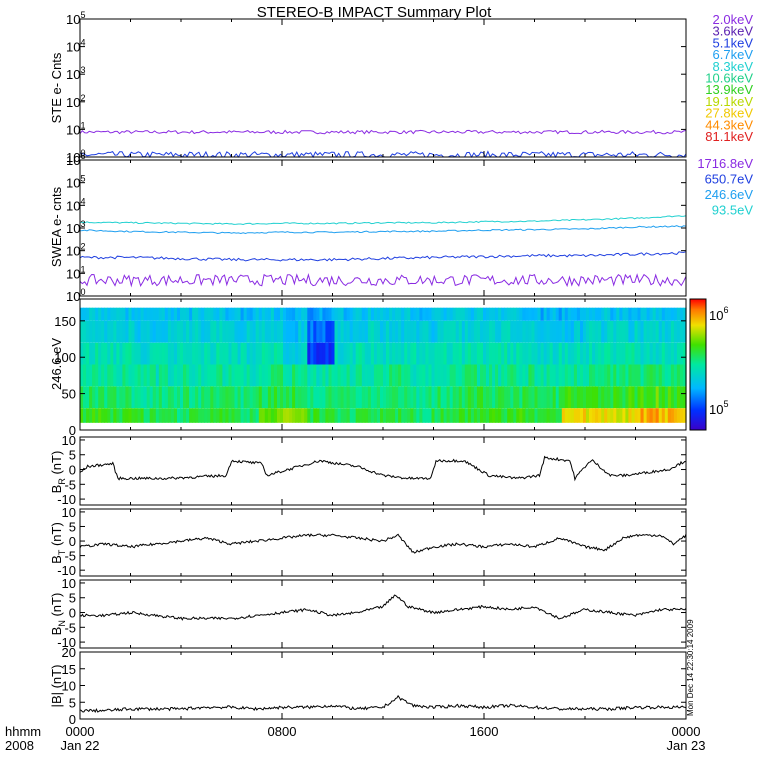  I want to click on bn-ytick-label: 5, so click(72, 598).